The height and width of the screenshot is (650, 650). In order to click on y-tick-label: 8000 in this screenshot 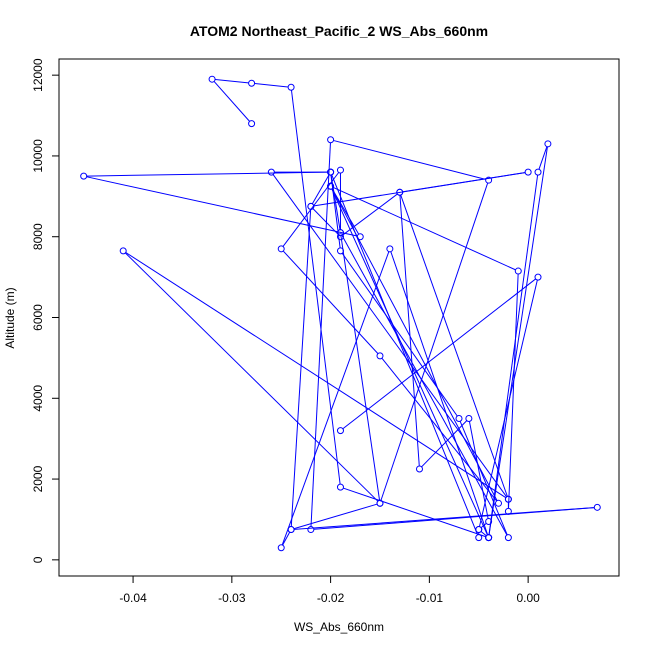, I will do `click(38, 236)`.